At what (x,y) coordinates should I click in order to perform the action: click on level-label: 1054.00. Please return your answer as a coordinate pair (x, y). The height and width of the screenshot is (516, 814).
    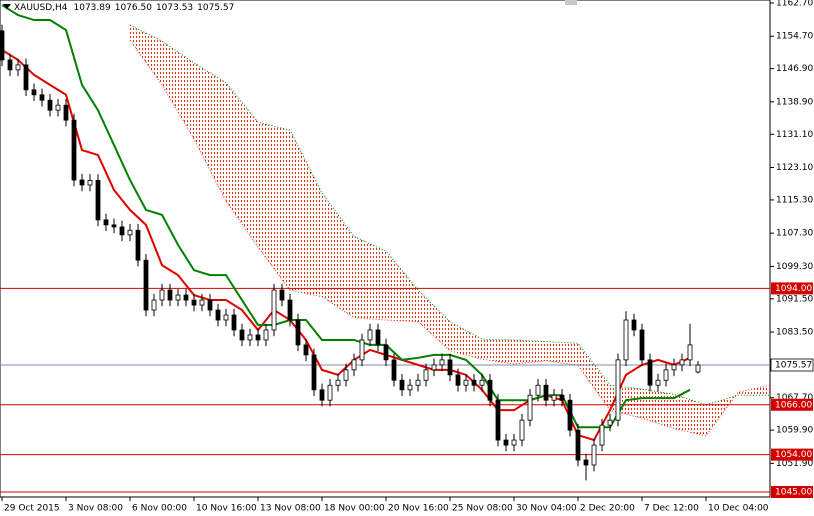
    Looking at the image, I should click on (793, 455).